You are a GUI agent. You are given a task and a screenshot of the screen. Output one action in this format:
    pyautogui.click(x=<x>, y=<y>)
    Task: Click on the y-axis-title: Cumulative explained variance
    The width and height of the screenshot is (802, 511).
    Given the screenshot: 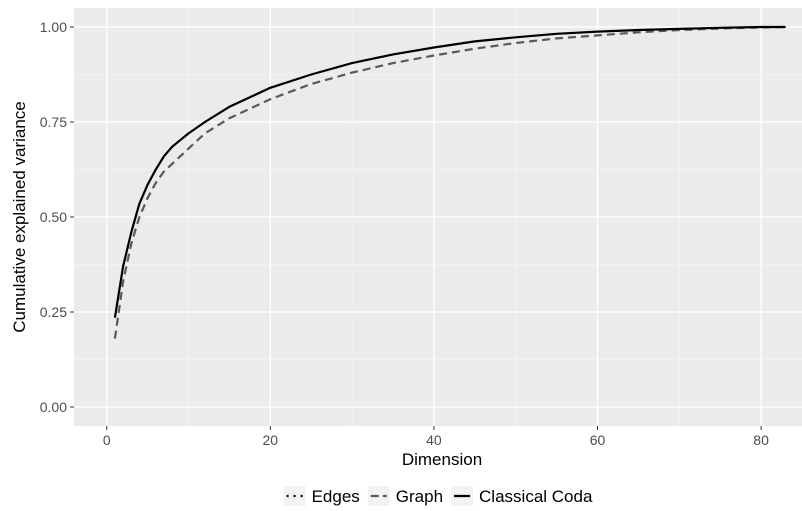 What is the action you would take?
    pyautogui.click(x=19, y=217)
    